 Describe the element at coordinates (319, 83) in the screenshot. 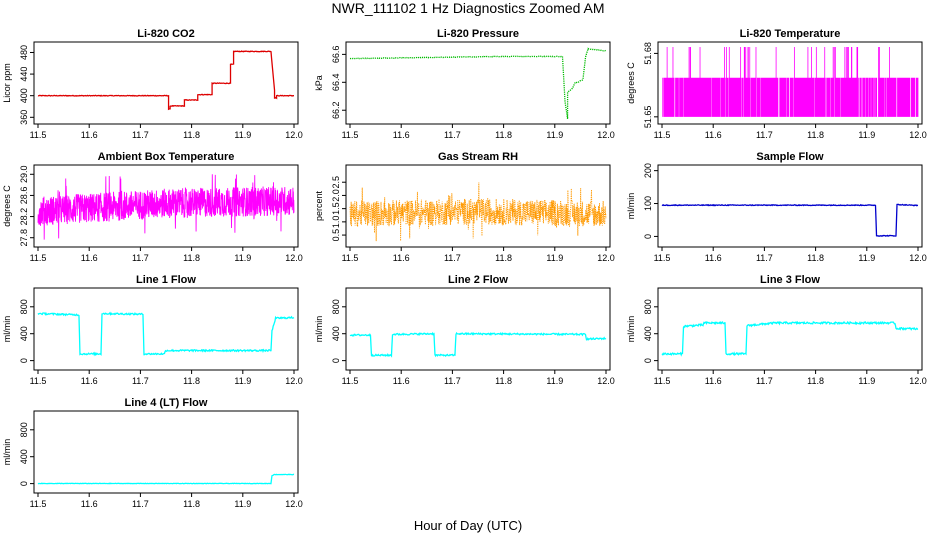

I see `y-axis-label: kPa` at that location.